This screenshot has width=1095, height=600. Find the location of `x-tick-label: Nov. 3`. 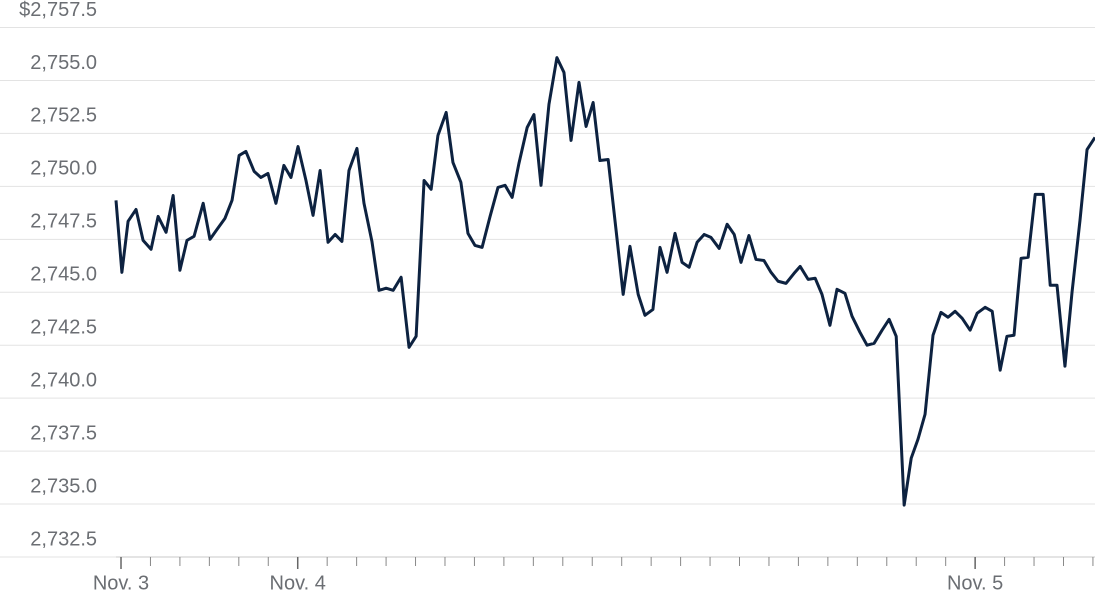

x-tick-label: Nov. 3 is located at coordinates (121, 583).